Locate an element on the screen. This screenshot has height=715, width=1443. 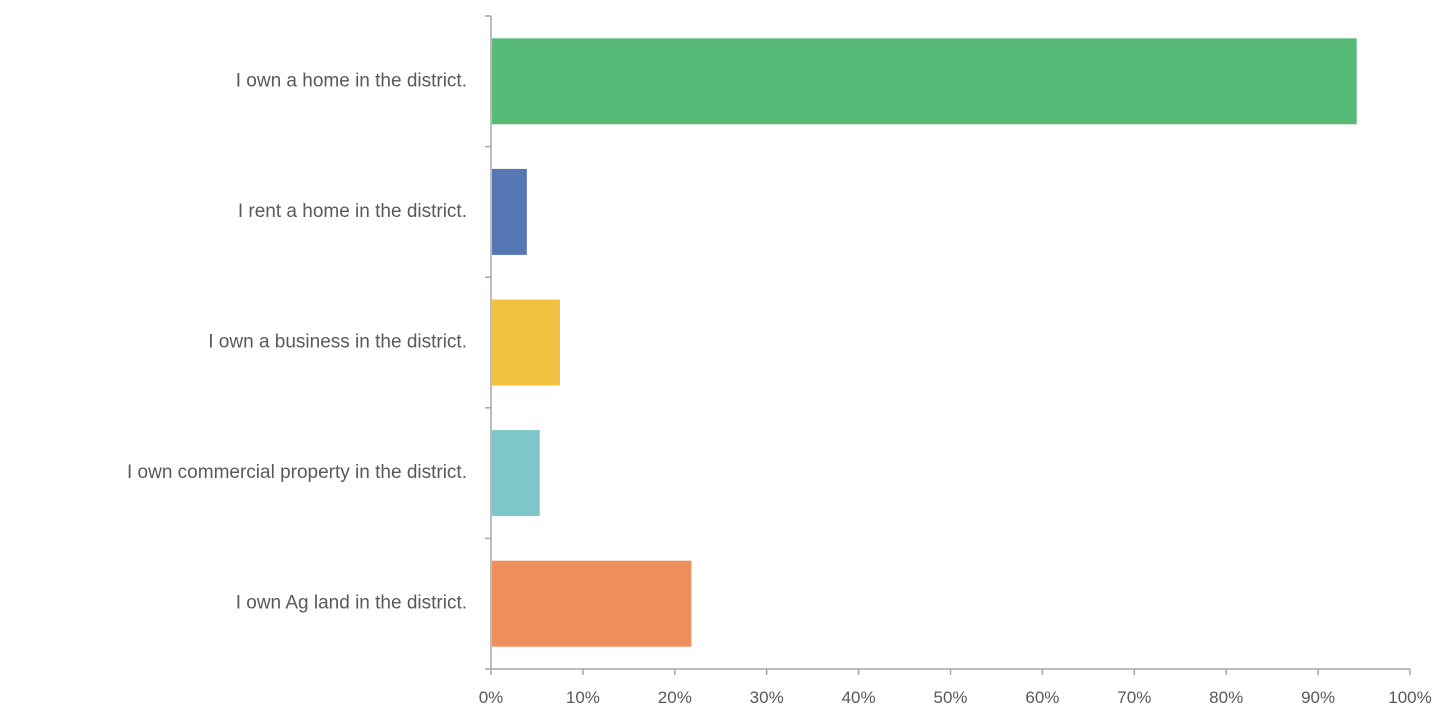
x-tick-label: 10% is located at coordinates (583, 697).